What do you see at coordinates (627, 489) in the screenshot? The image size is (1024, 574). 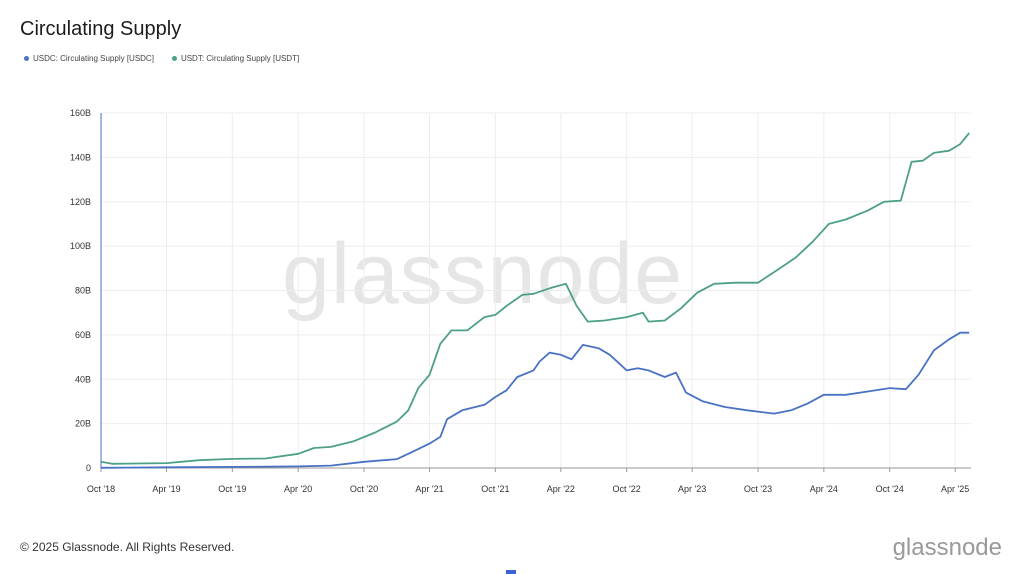 I see `x-tick-label: Oct '22` at bounding box center [627, 489].